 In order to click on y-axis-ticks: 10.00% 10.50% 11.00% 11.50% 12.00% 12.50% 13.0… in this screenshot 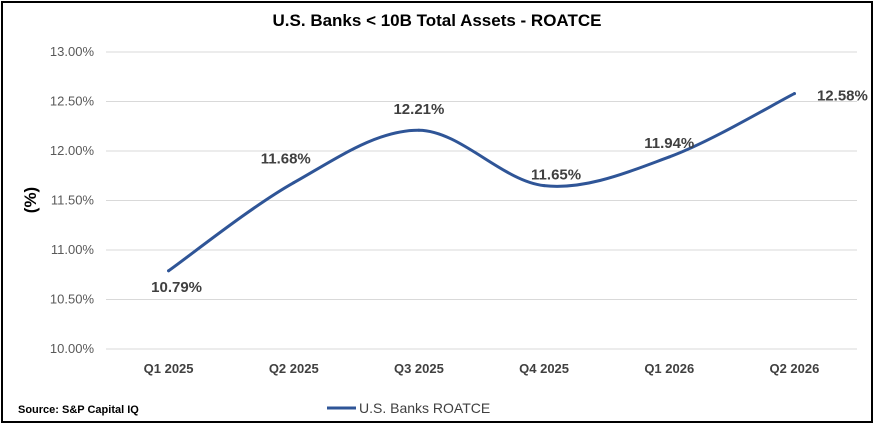, I will do `click(72, 200)`.